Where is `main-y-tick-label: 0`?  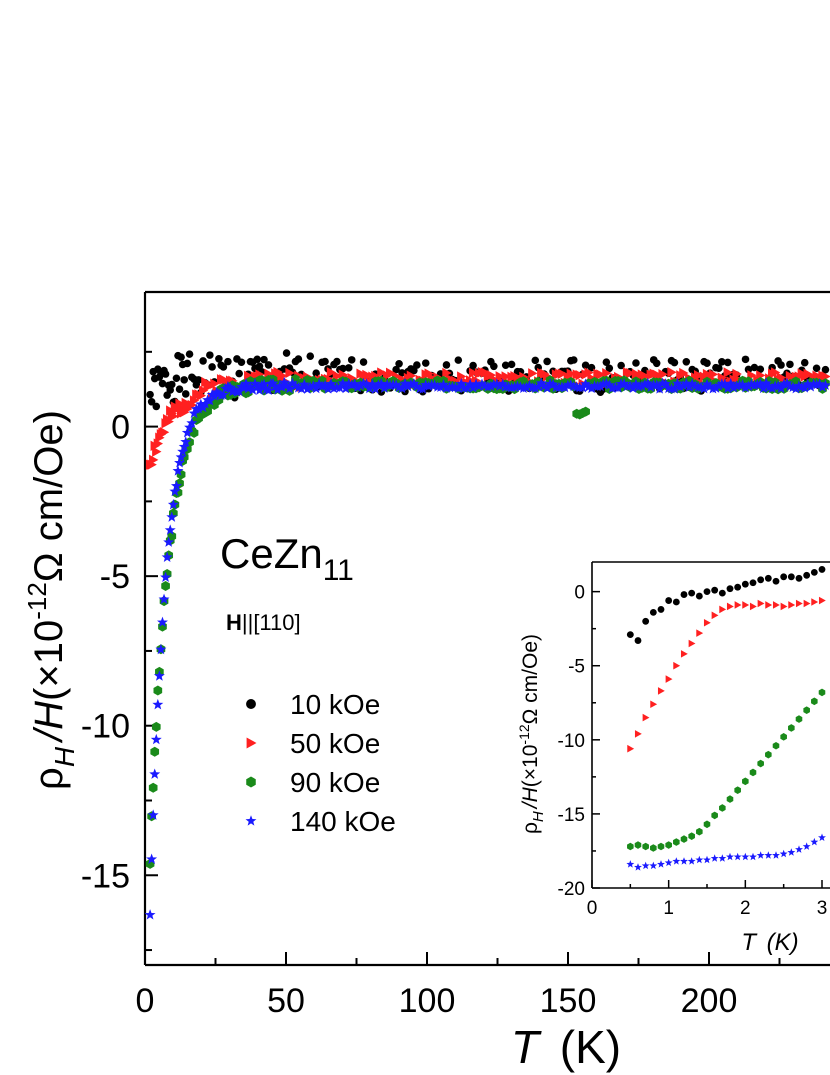
main-y-tick-label: 0 is located at coordinates (120, 428).